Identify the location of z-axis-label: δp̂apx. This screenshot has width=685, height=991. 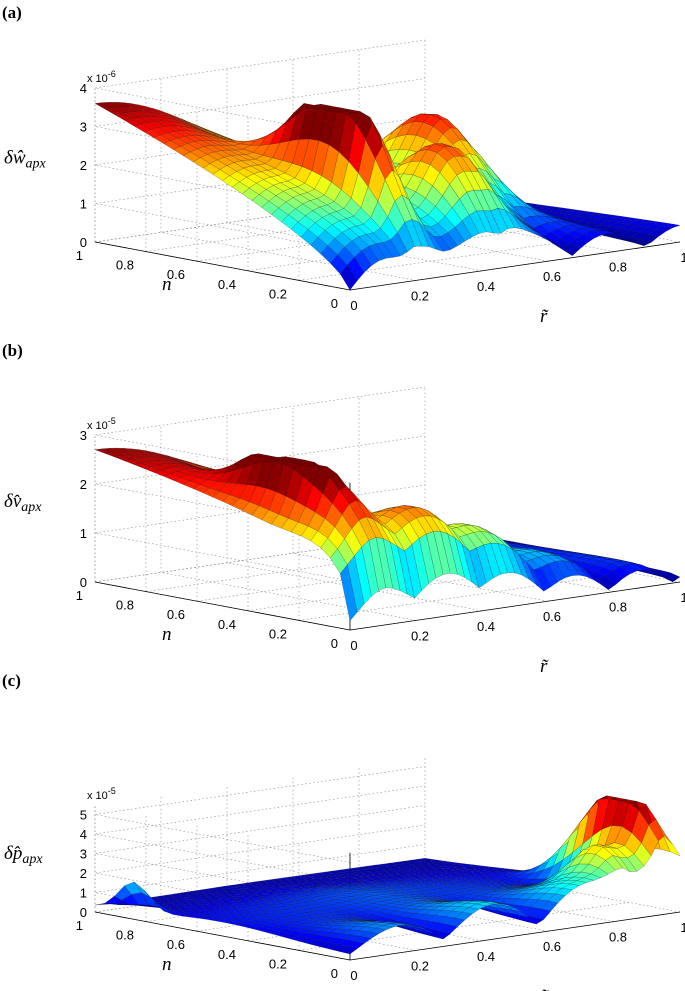
(23, 855).